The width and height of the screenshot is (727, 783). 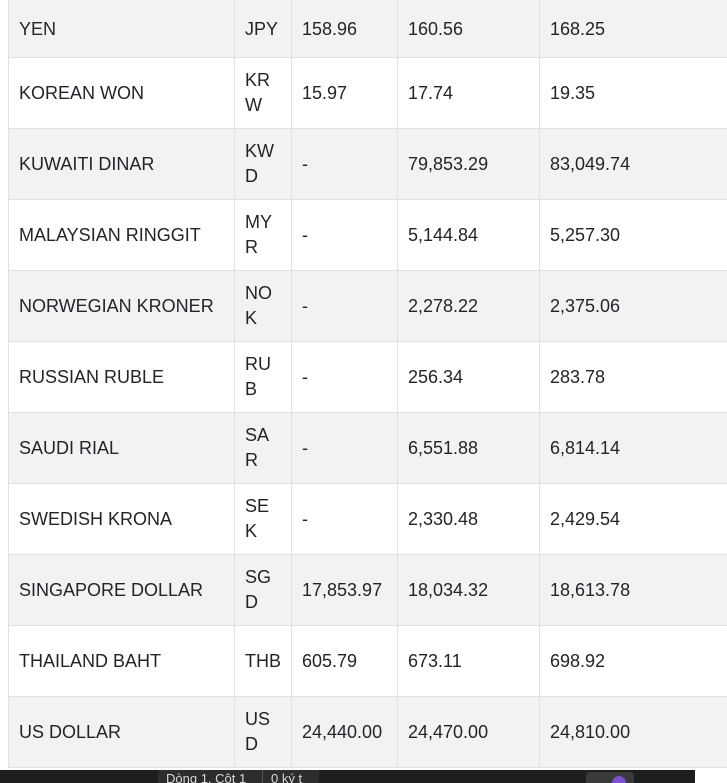 What do you see at coordinates (263, 93) in the screenshot?
I see `currency-code: KRW` at bounding box center [263, 93].